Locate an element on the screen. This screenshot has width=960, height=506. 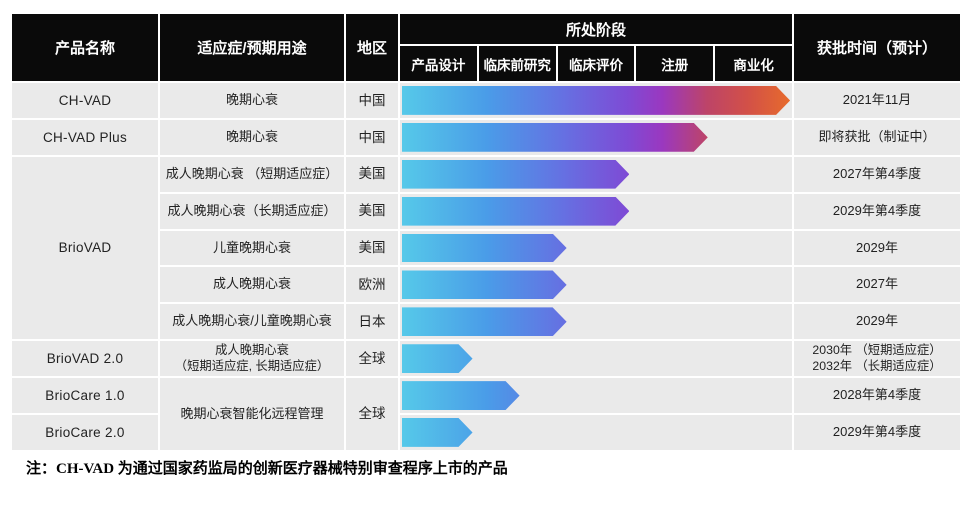
approval-row-1: 2021年11月 is located at coordinates (877, 100).